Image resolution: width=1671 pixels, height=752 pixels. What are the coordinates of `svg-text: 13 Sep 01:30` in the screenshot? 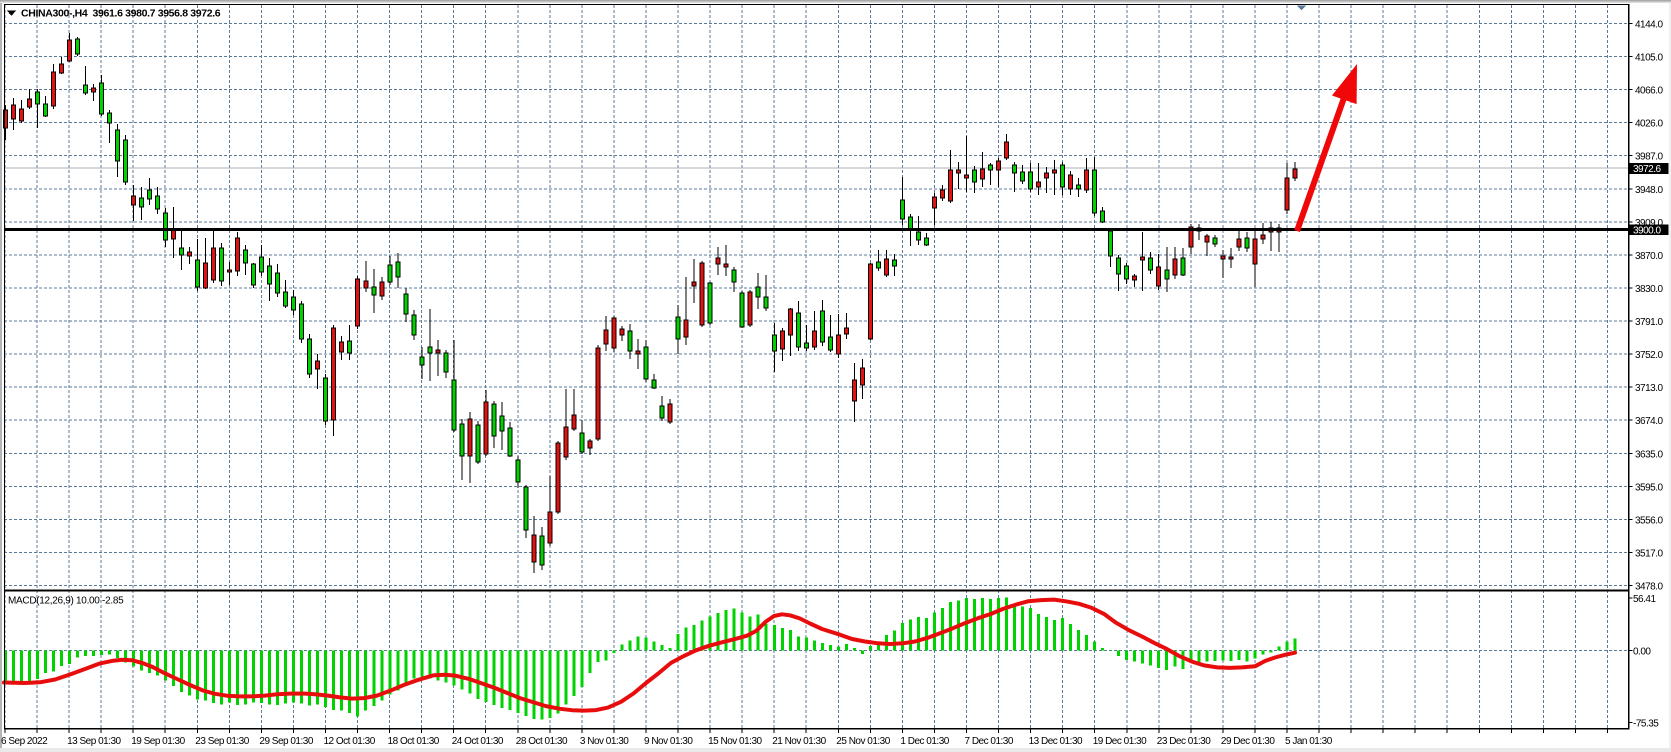 It's located at (94, 741).